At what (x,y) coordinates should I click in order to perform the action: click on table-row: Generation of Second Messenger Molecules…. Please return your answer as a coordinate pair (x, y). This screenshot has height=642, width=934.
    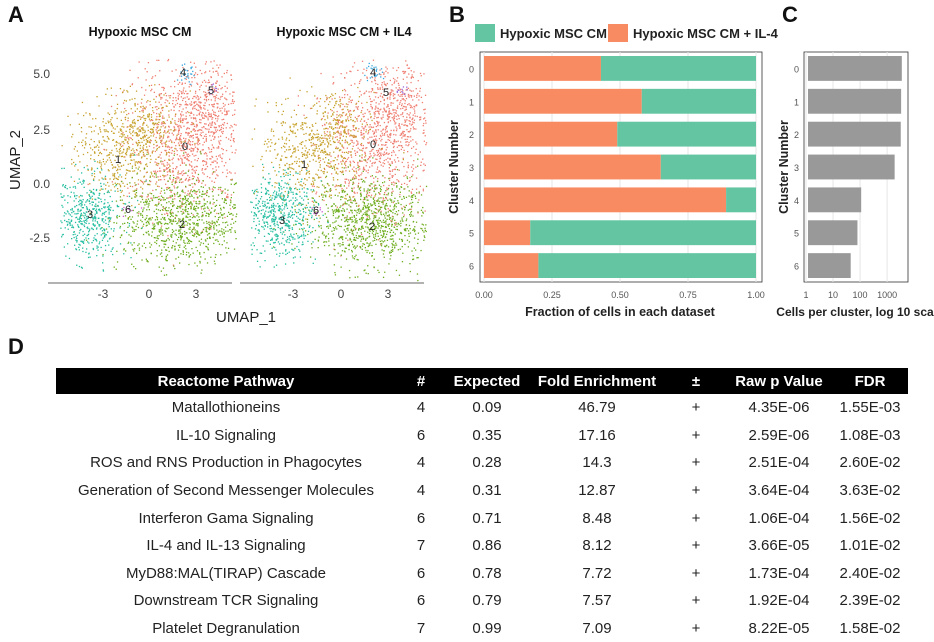
    Looking at the image, I should click on (482, 491).